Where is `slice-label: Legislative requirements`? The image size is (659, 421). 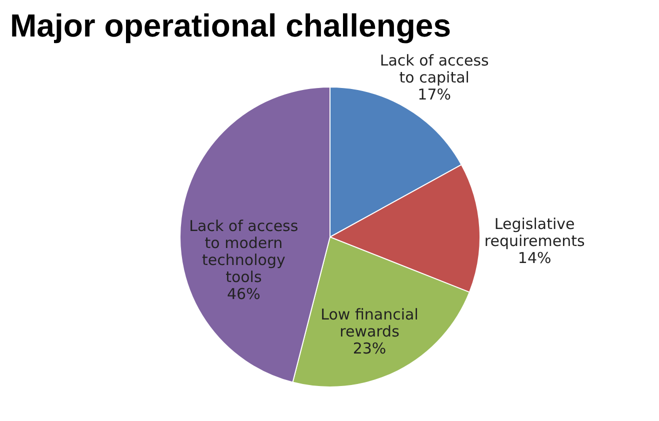
slice-label: Legislative requirements is located at coordinates (534, 232).